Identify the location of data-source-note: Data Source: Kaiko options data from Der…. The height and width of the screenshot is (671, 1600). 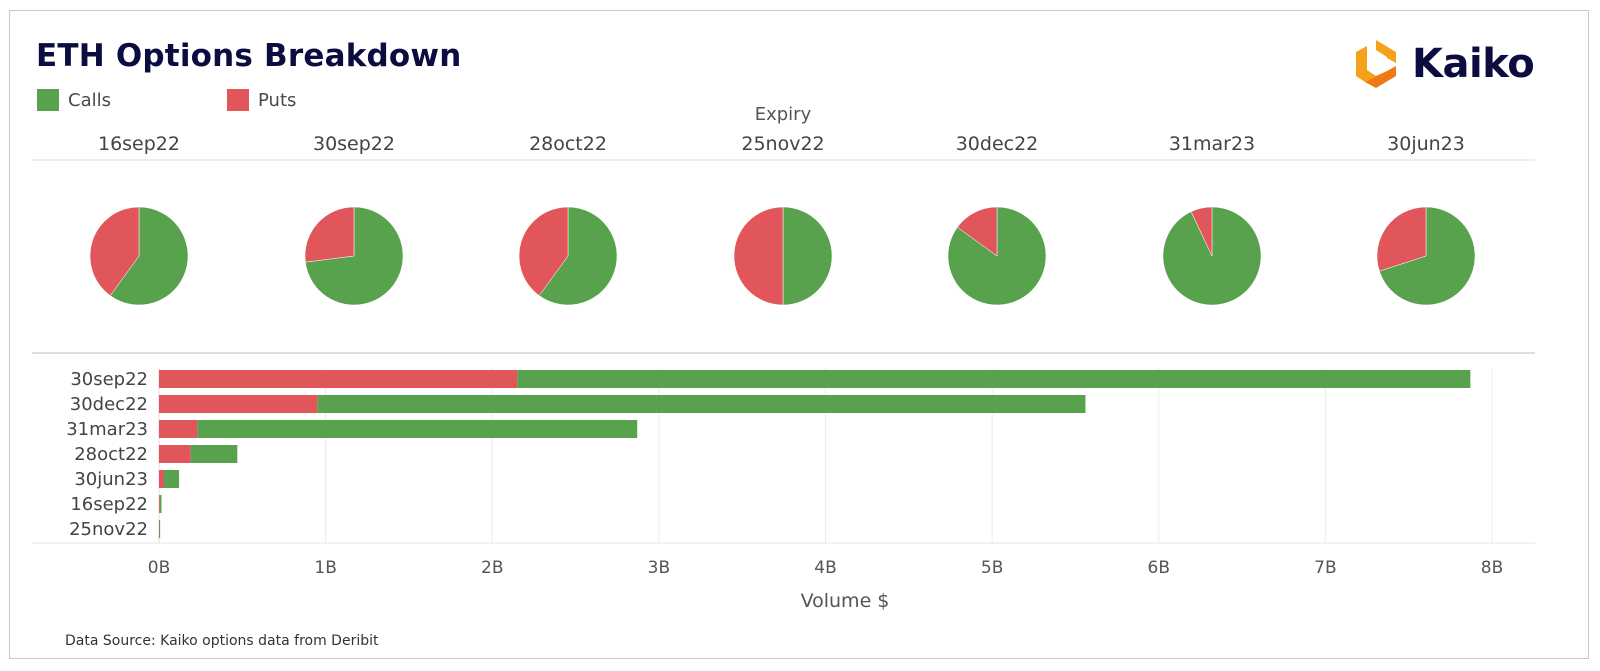
(222, 641).